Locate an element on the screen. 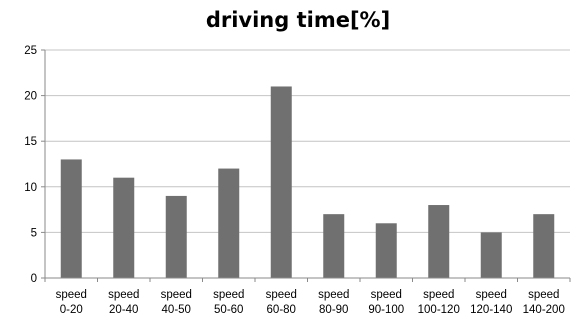 This screenshot has width=576, height=320. x-tick-label: 60-80 is located at coordinates (281, 310).